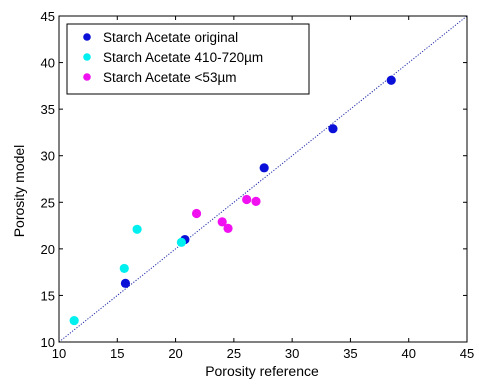 The width and height of the screenshot is (479, 387). I want to click on legend-box, so click(188, 59).